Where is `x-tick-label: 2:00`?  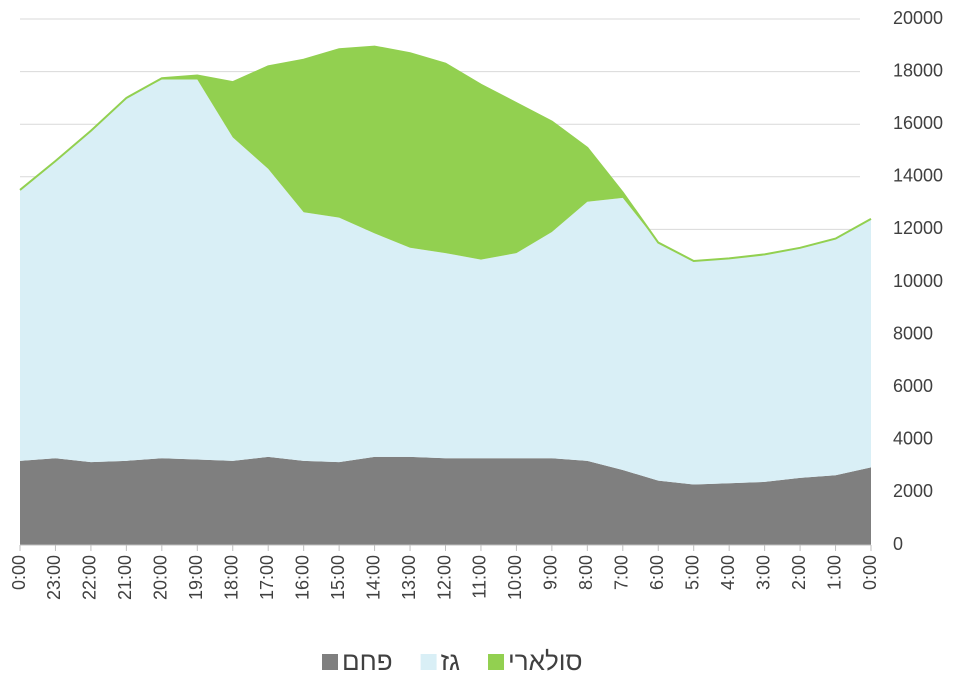
x-tick-label: 2:00 is located at coordinates (799, 572).